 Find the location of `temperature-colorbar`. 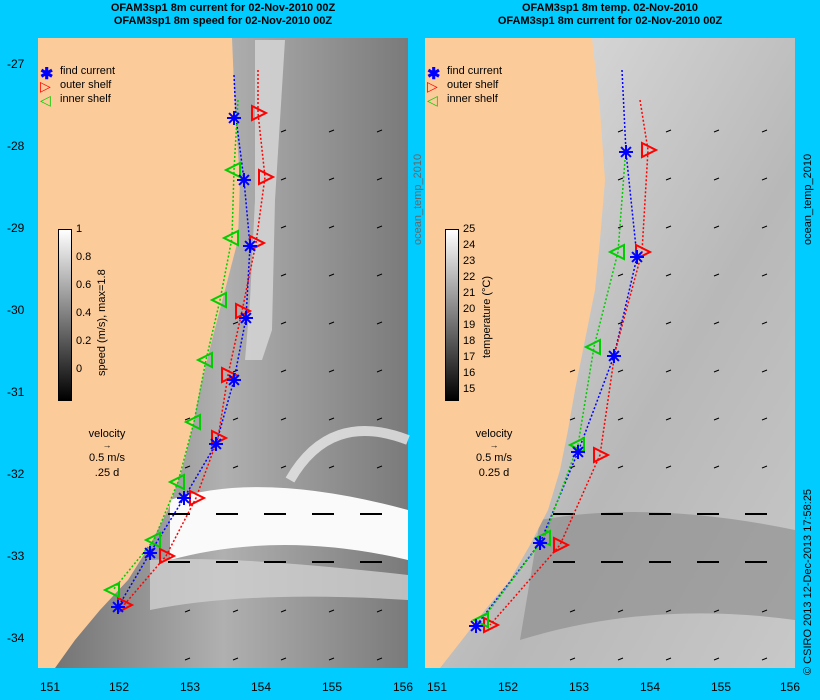

temperature-colorbar is located at coordinates (452, 315).